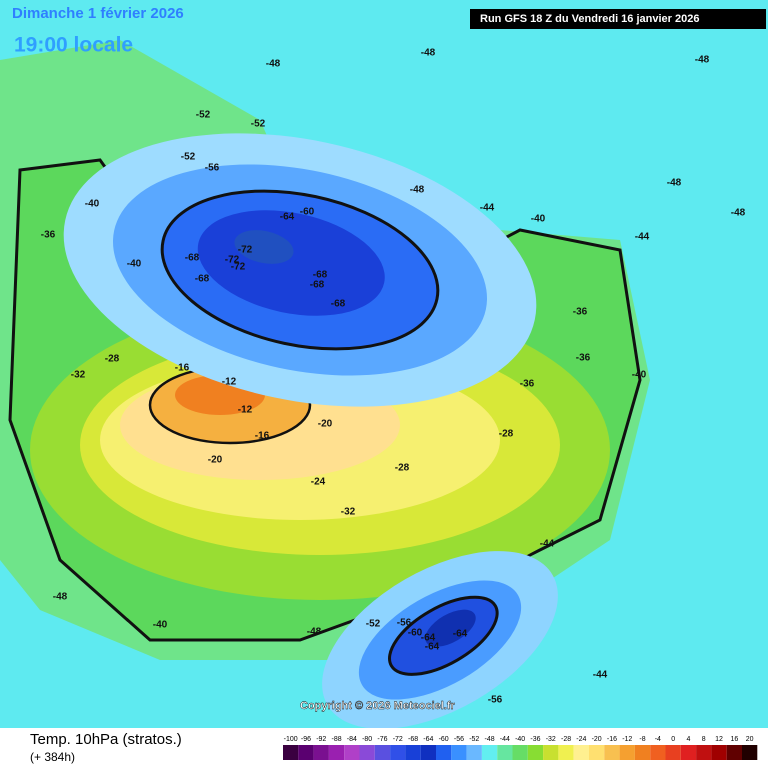 This screenshot has height=773, width=768. What do you see at coordinates (98, 13) in the screenshot?
I see `forecast-date: Dimanche 1 février 2026` at bounding box center [98, 13].